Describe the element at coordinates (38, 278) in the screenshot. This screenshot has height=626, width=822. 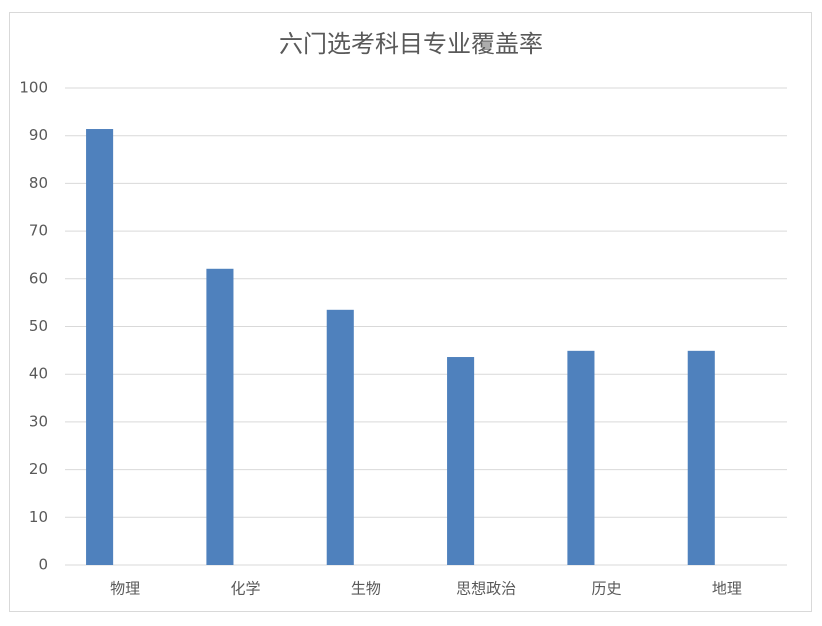
I see `y-tick-label: 60` at that location.